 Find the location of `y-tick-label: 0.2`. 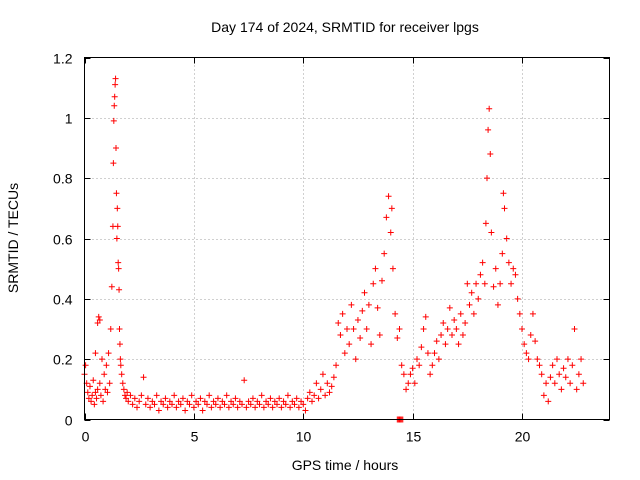

y-tick-label: 0.2 is located at coordinates (63, 360).